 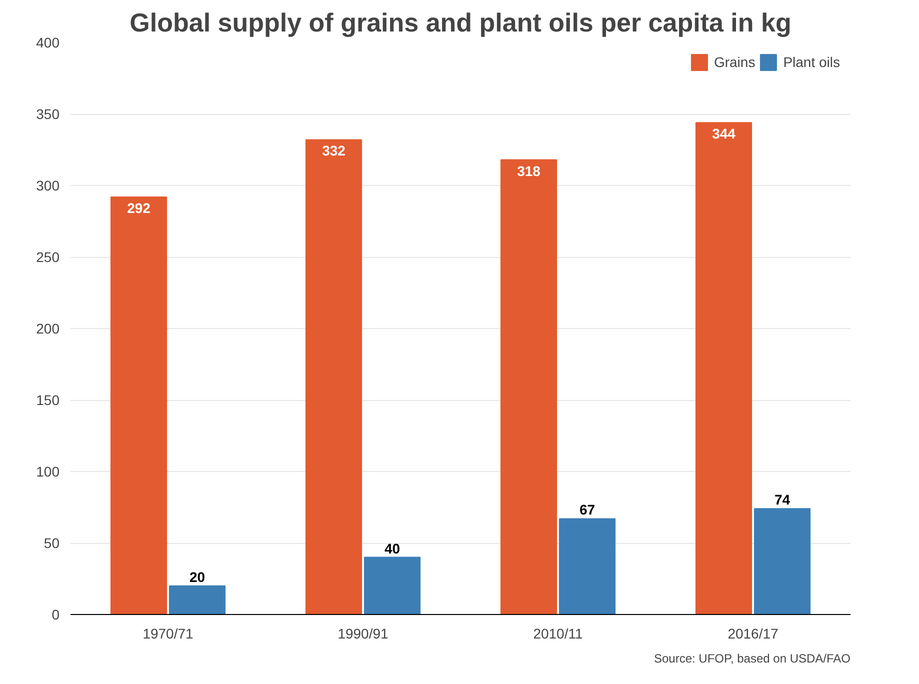 What do you see at coordinates (139, 208) in the screenshot?
I see `data-label: 292` at bounding box center [139, 208].